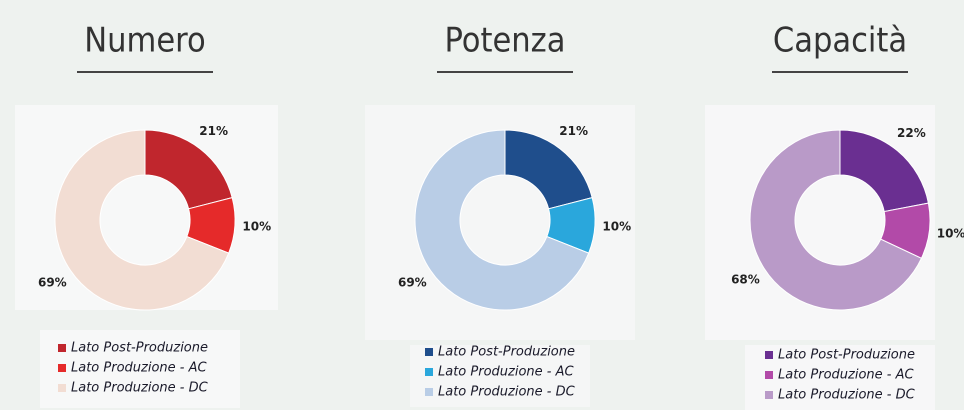 Image resolution: width=964 pixels, height=410 pixels. What do you see at coordinates (144, 41) in the screenshot?
I see `chart-title: Numero` at bounding box center [144, 41].